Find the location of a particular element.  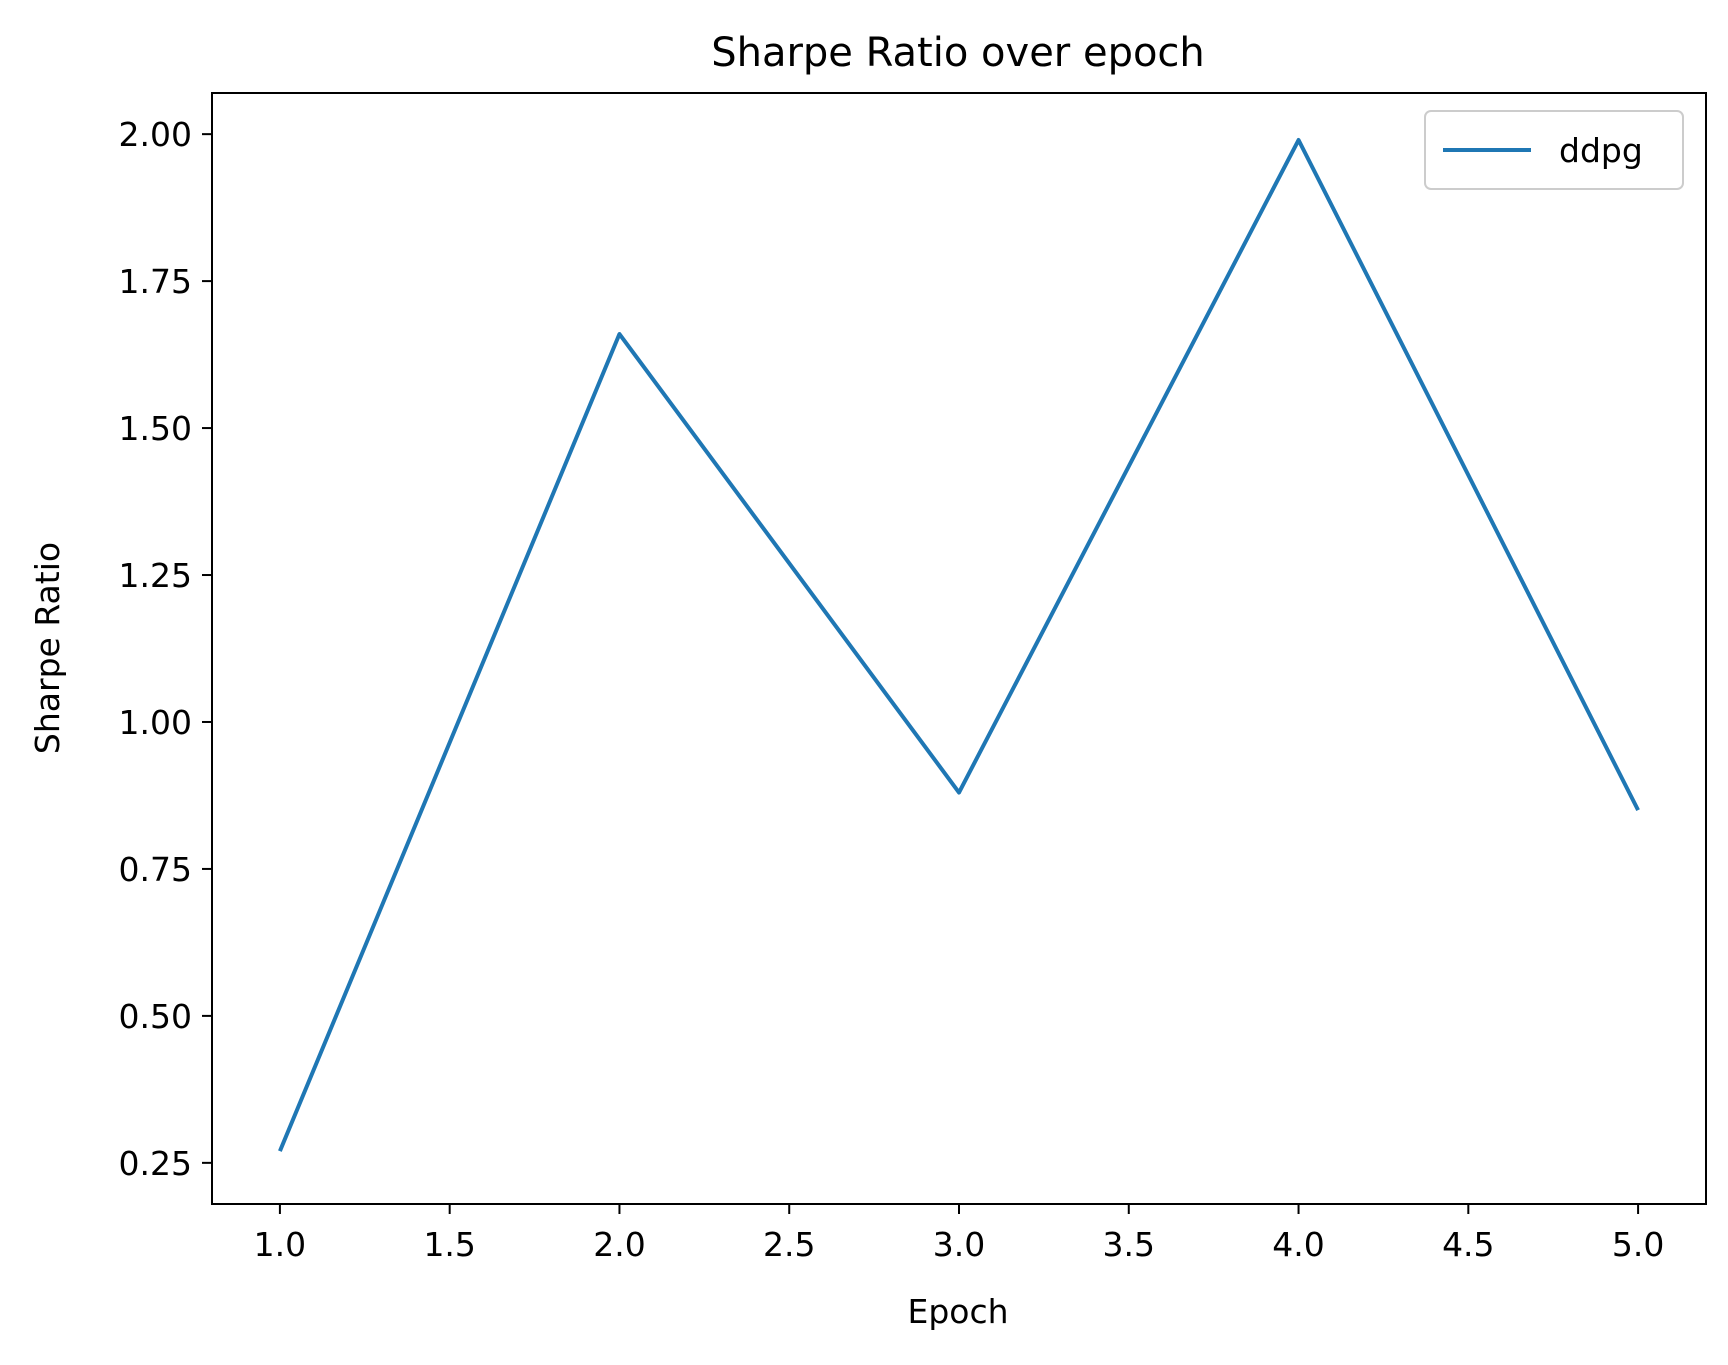

y-axis-ticks: 0.25 0.50 0.75 1.00 1.25 1.50 1.75 2.00 is located at coordinates (165, 649).